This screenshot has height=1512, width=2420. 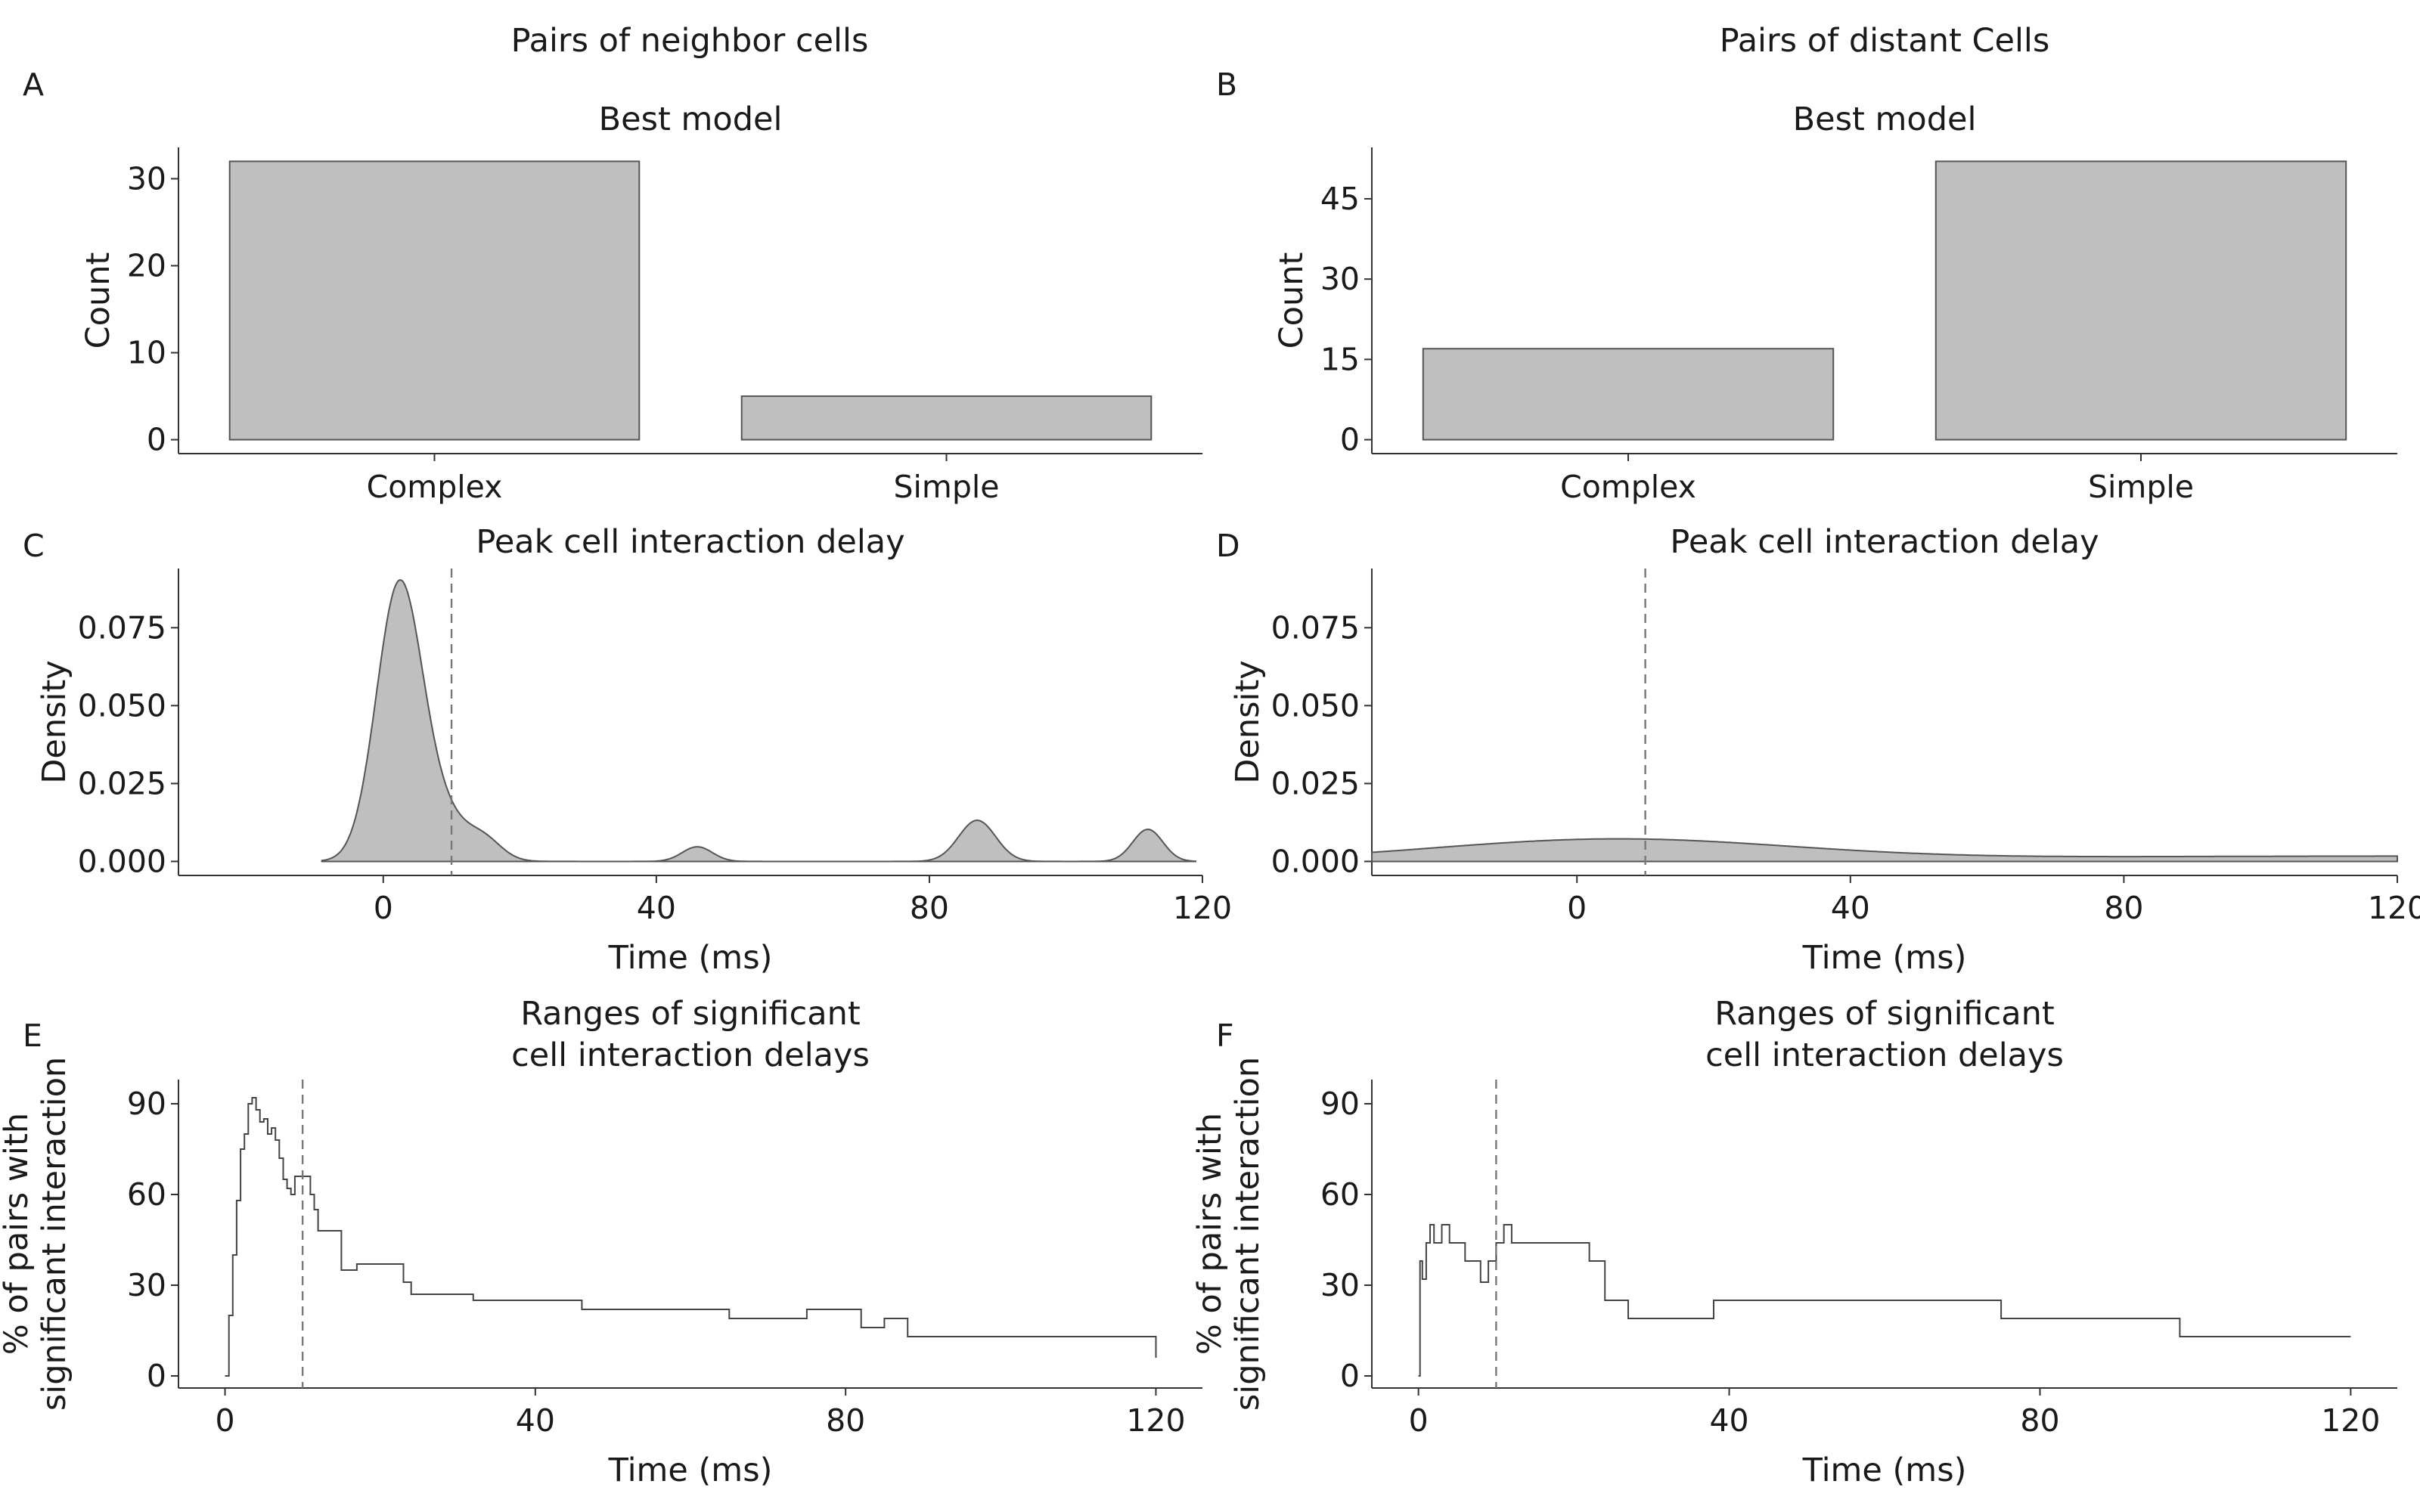 What do you see at coordinates (1228, 546) in the screenshot?
I see `panel-letter: D` at bounding box center [1228, 546].